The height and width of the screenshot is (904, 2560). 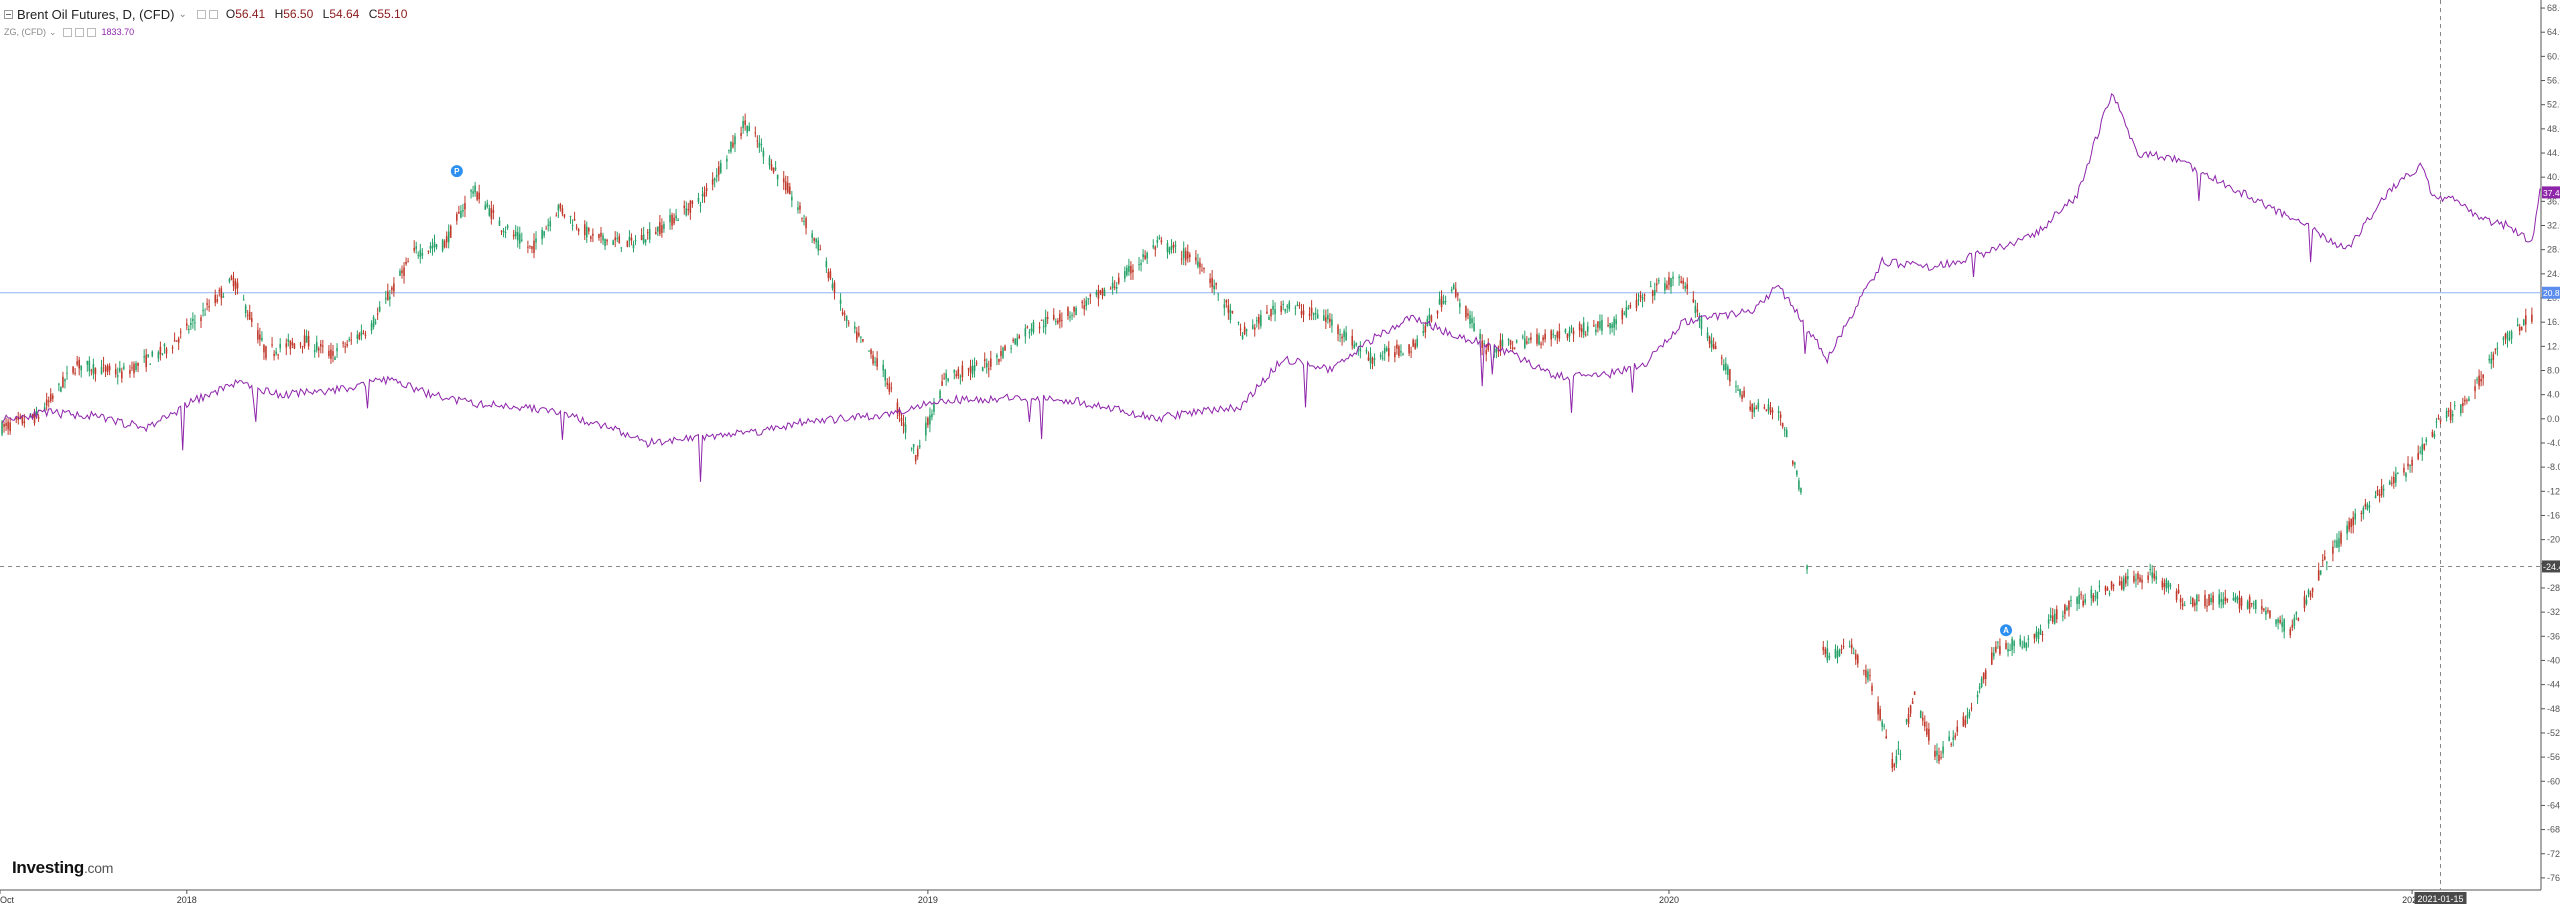 I want to click on settings-icon, so click(x=201, y=14).